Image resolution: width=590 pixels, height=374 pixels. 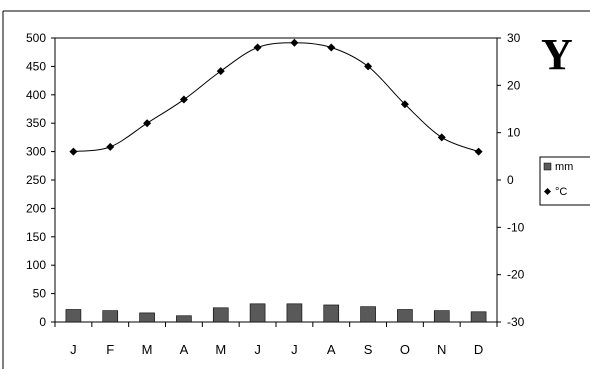 What do you see at coordinates (42, 322) in the screenshot?
I see `left-tick-label: 0` at bounding box center [42, 322].